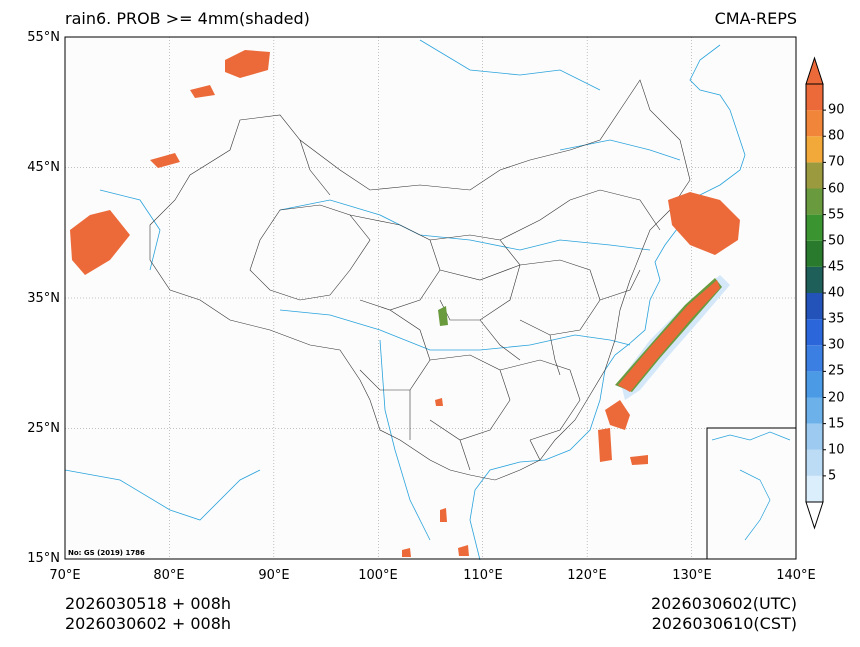  I want to click on lon-label-110: 110°E, so click(483, 575).